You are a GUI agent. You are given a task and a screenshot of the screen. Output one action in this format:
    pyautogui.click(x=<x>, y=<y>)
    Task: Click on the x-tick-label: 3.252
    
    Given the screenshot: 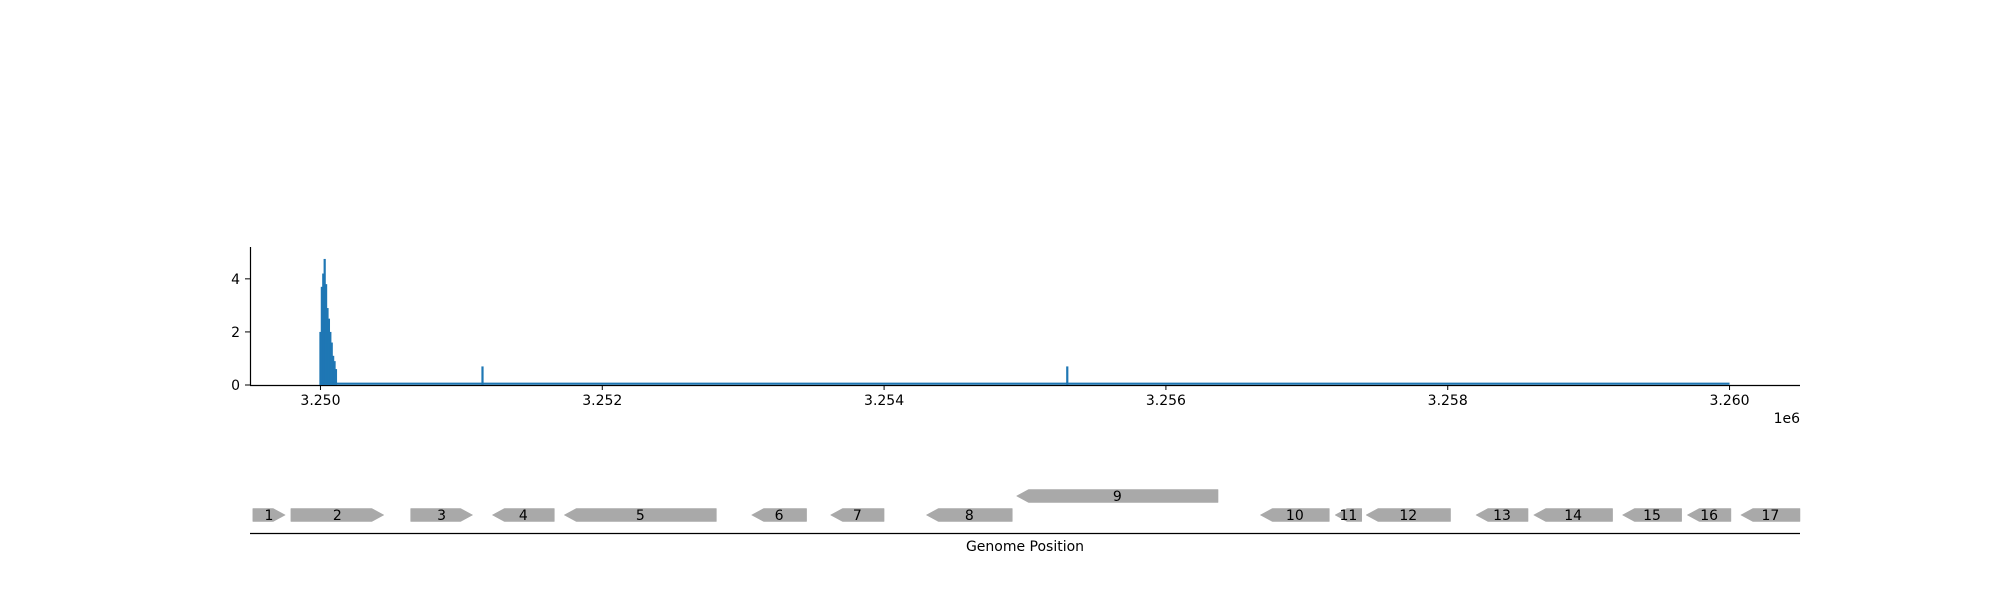 What is the action you would take?
    pyautogui.click(x=602, y=401)
    